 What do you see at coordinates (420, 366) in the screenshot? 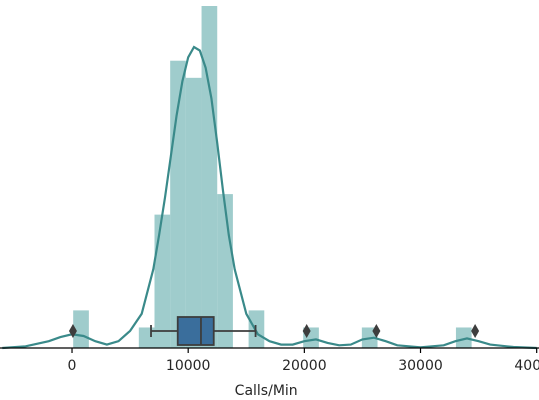
I see `x-tick-label: 30000` at bounding box center [420, 366].